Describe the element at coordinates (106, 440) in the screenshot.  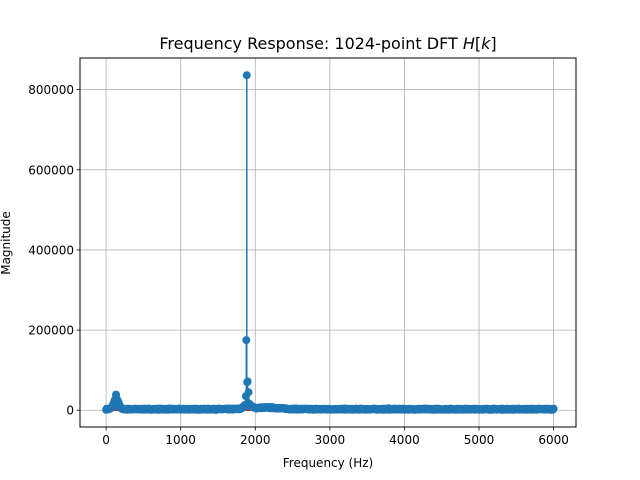
I see `x-tick-label: 0` at that location.